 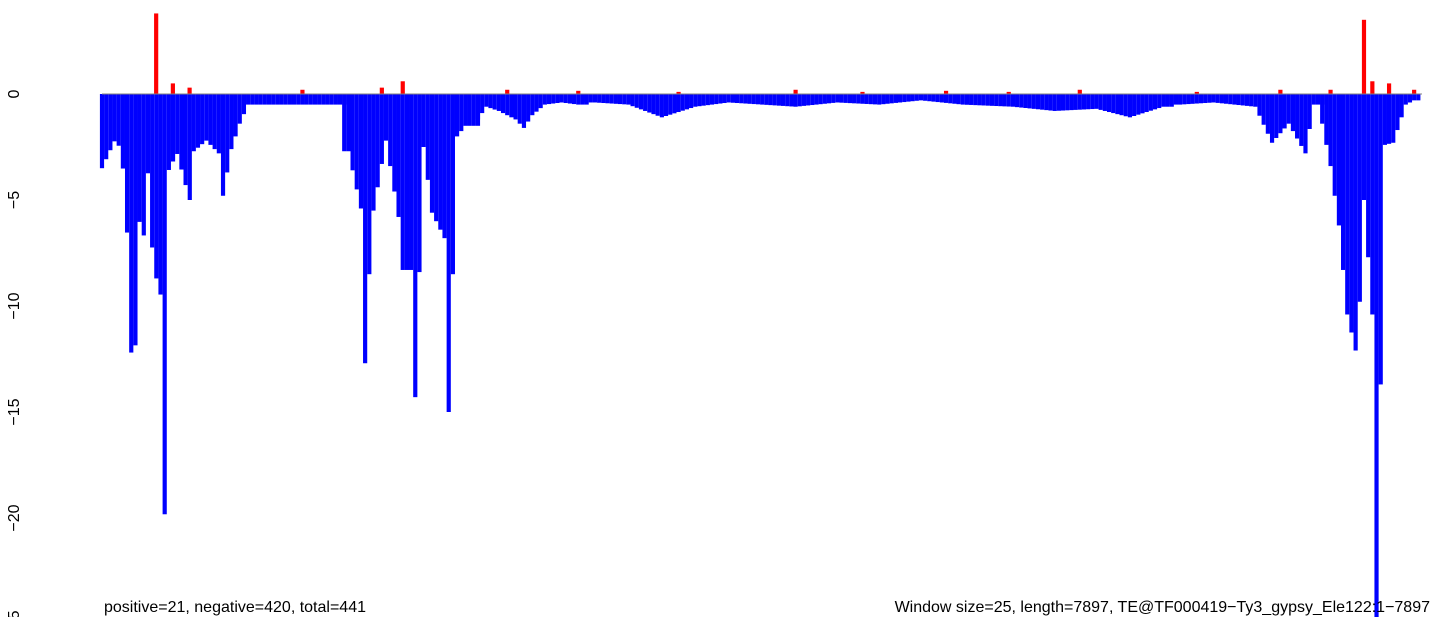 What do you see at coordinates (235, 607) in the screenshot?
I see `annotation-left: positive=21, negative=420, total=441` at bounding box center [235, 607].